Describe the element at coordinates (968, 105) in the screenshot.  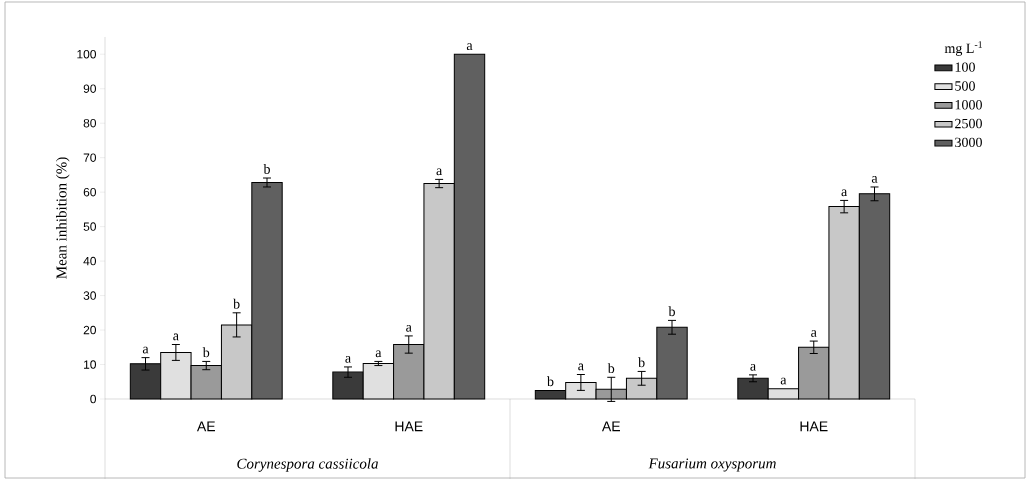
I see `legend-label: 1000` at that location.